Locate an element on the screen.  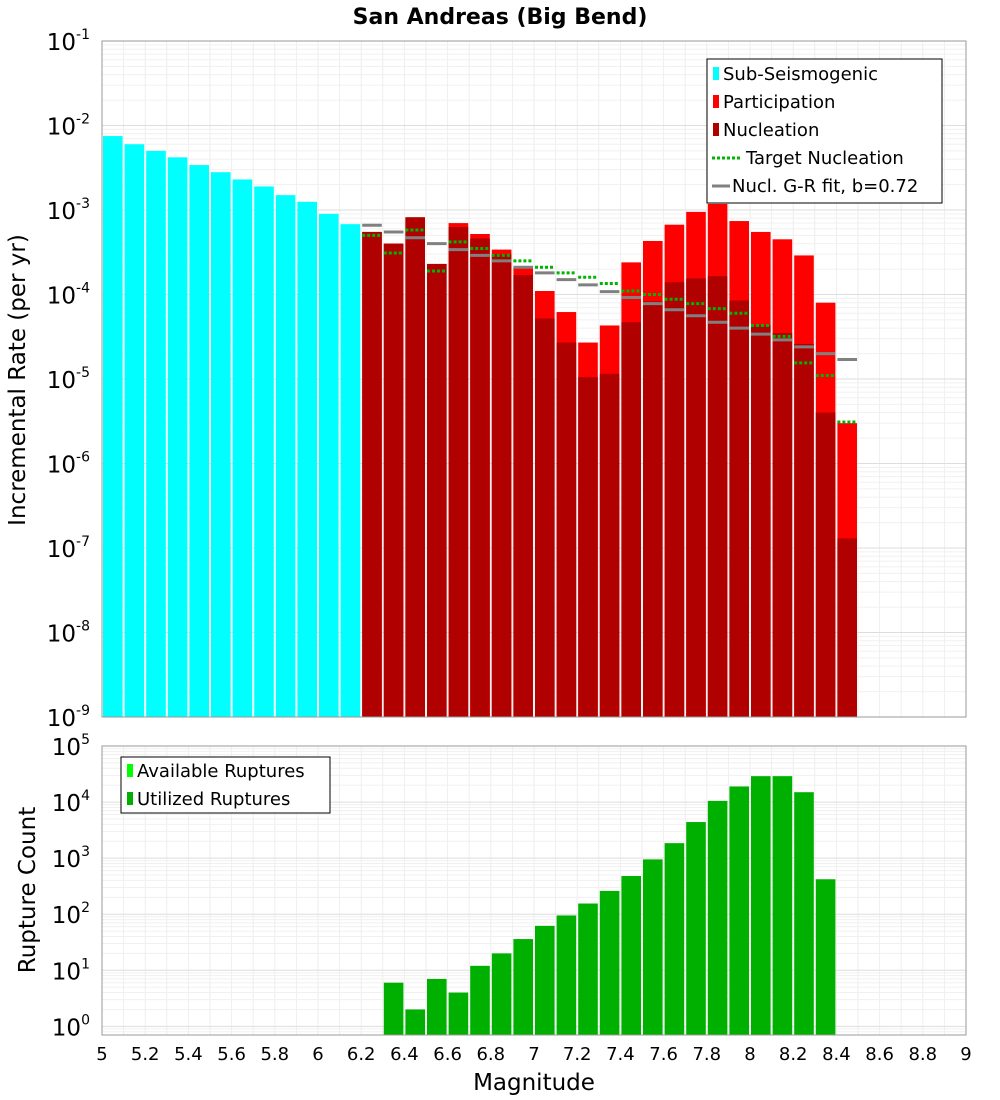
x-tick-label: 7.2 is located at coordinates (577, 1054).